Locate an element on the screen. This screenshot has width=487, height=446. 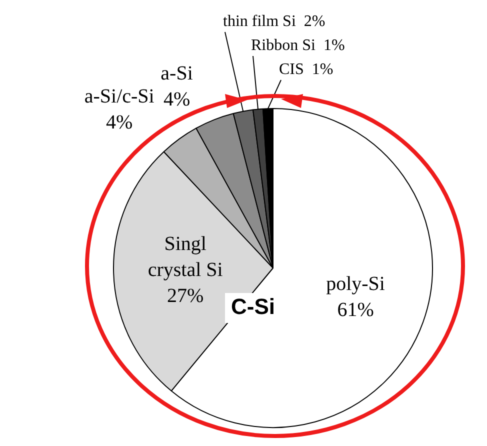
slice-label: Singl crystal Si is located at coordinates (186, 257).